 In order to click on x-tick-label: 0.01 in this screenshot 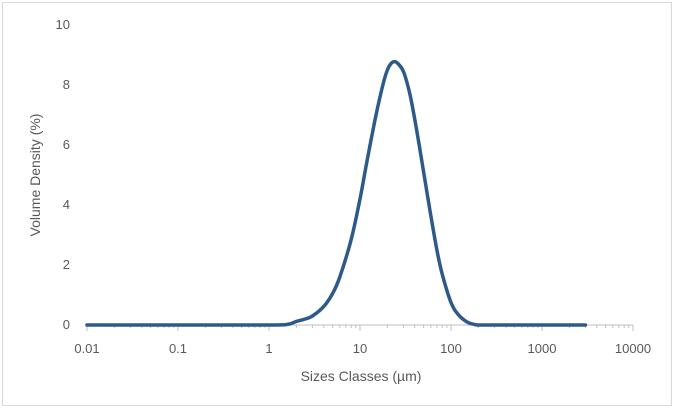, I will do `click(86, 348)`.